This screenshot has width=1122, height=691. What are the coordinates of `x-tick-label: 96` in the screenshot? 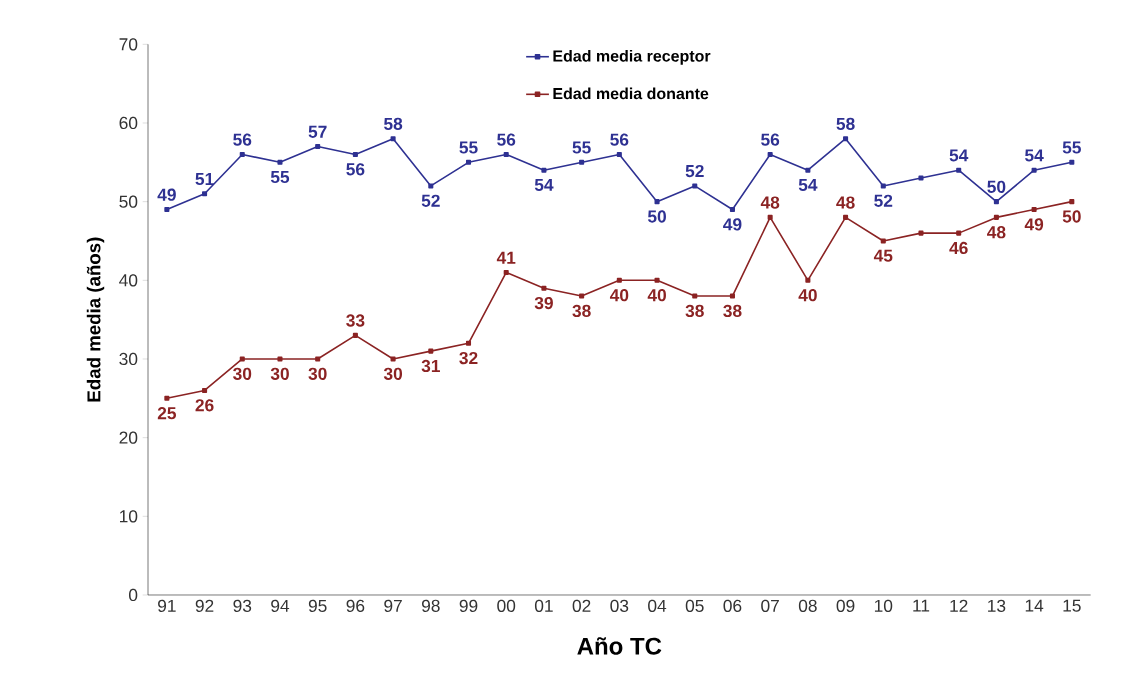 It's located at (355, 605).